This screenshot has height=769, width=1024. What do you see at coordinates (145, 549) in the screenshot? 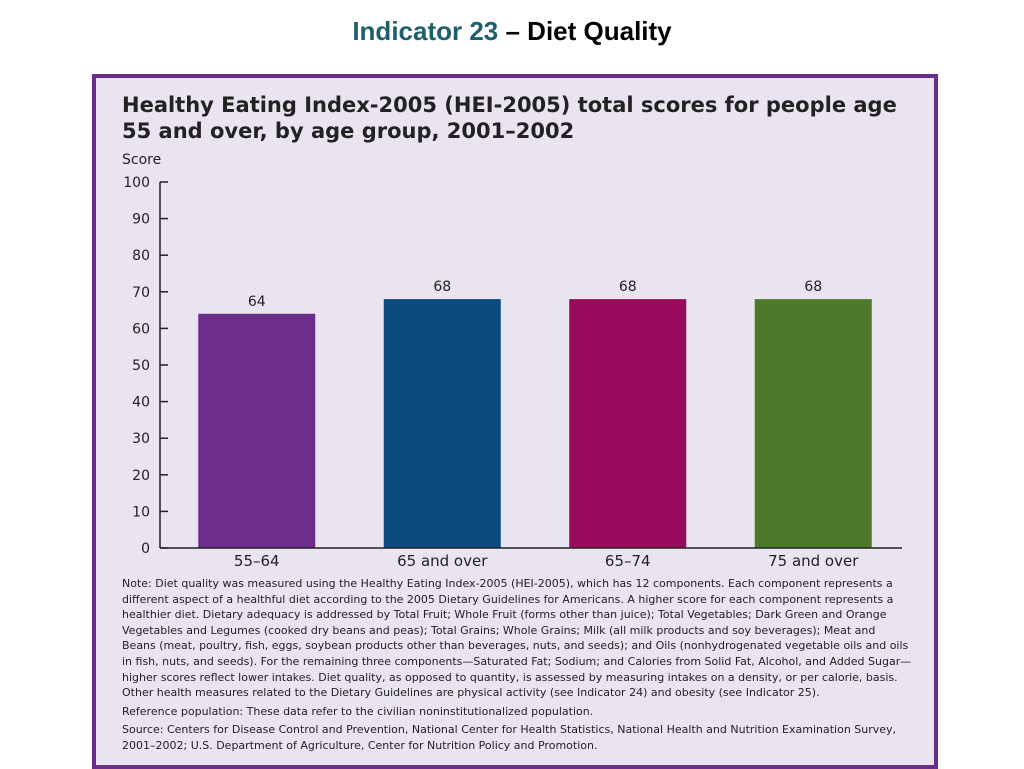
I see `y-tick-label: 0` at bounding box center [145, 549].